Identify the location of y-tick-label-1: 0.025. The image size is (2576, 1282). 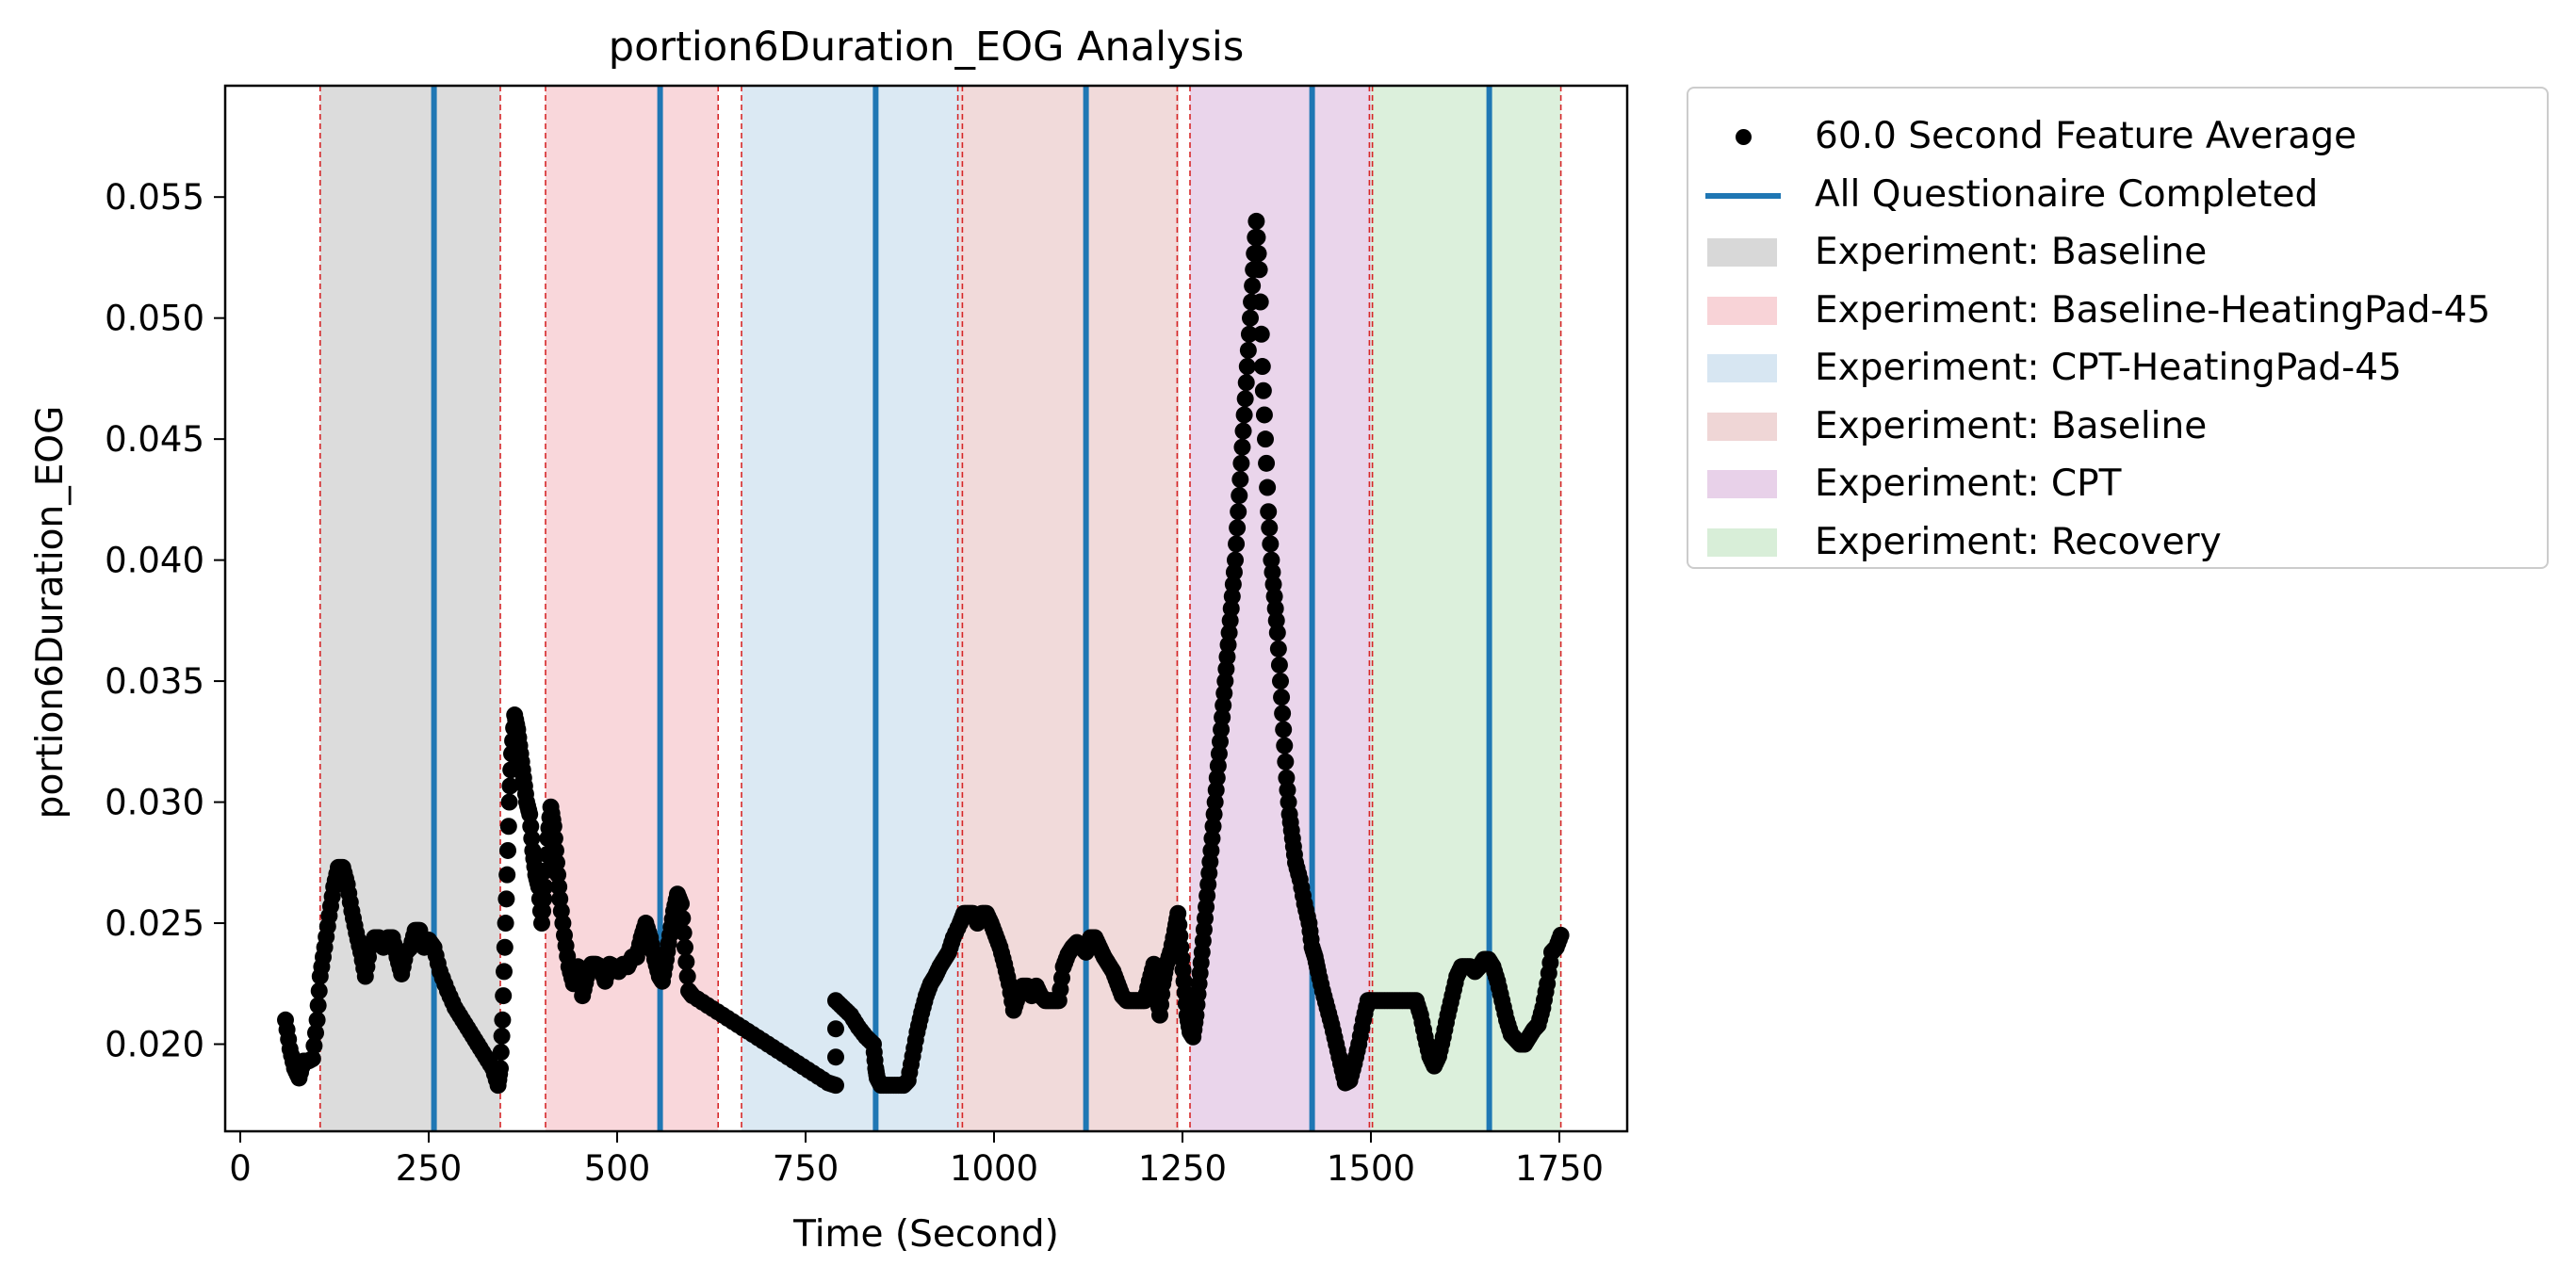
(154, 923).